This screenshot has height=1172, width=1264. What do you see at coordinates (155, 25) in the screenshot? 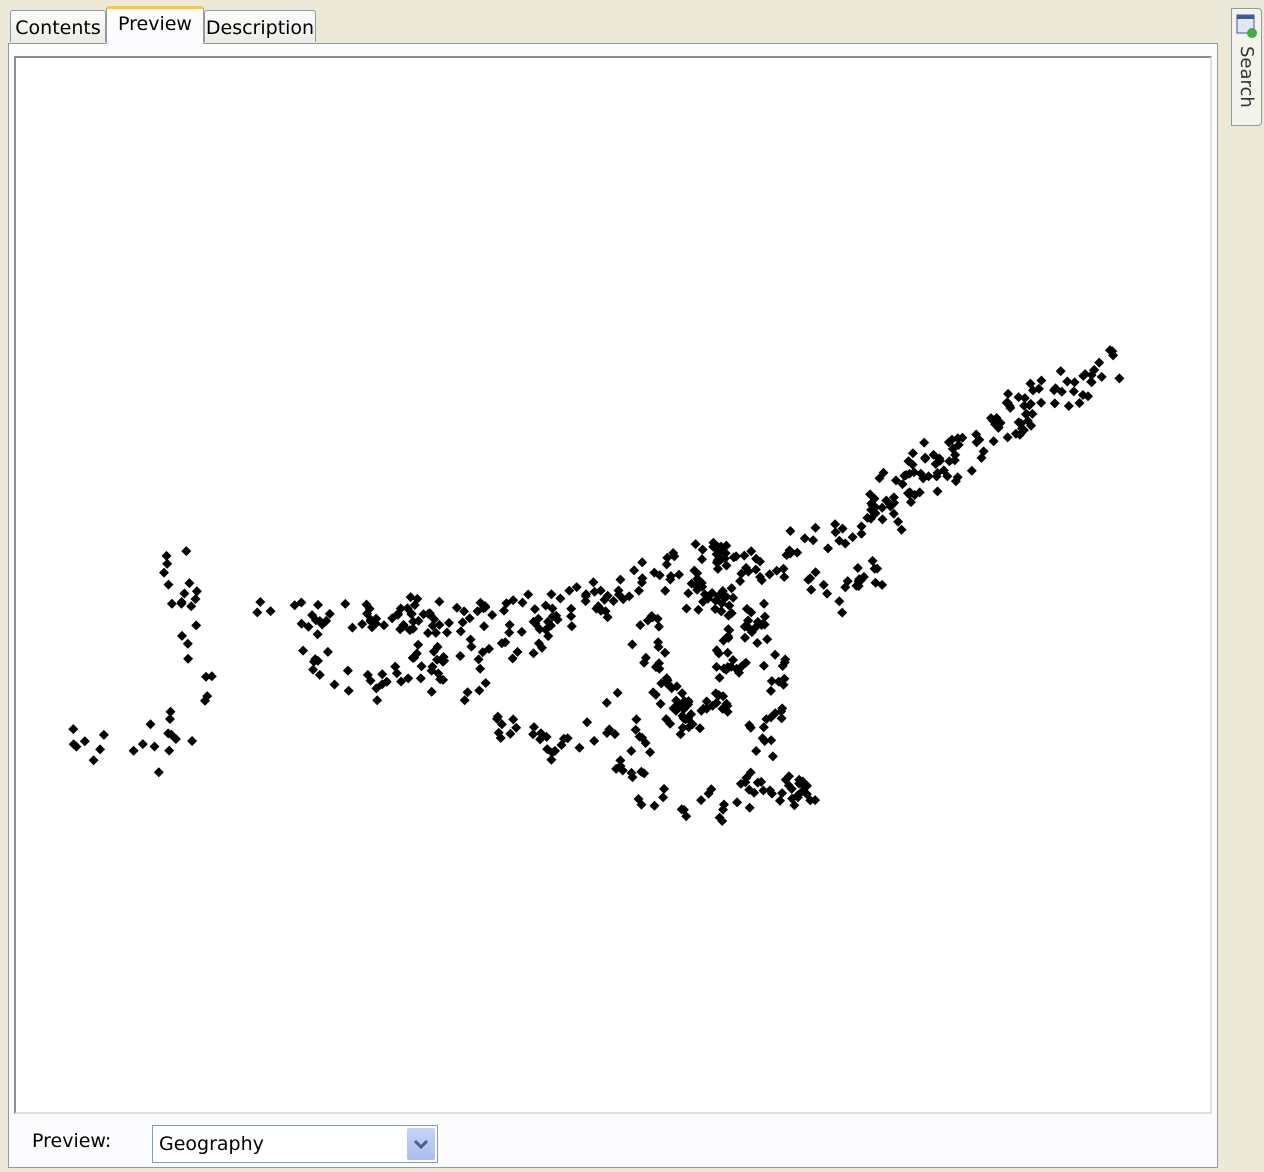
I see `tab-preview: Preview` at bounding box center [155, 25].